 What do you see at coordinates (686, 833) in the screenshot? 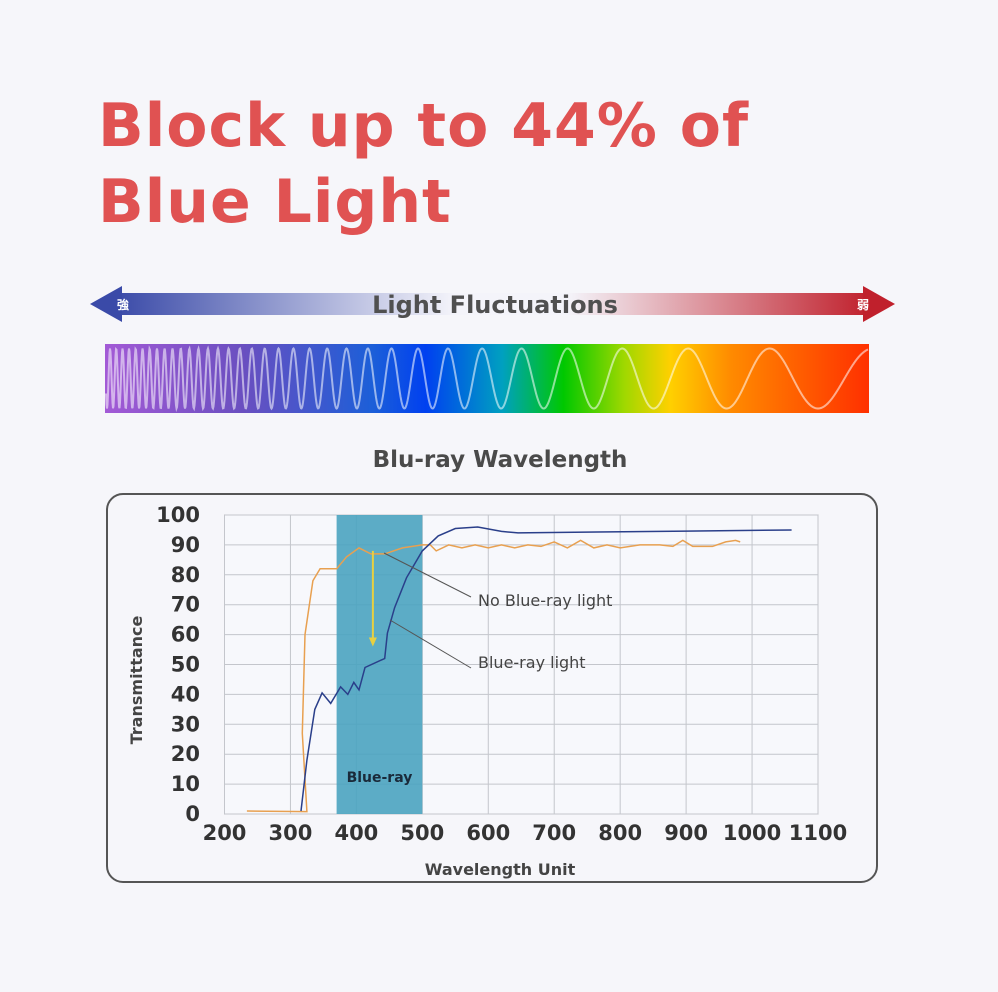
I see `x-tick-label: 900` at bounding box center [686, 833].